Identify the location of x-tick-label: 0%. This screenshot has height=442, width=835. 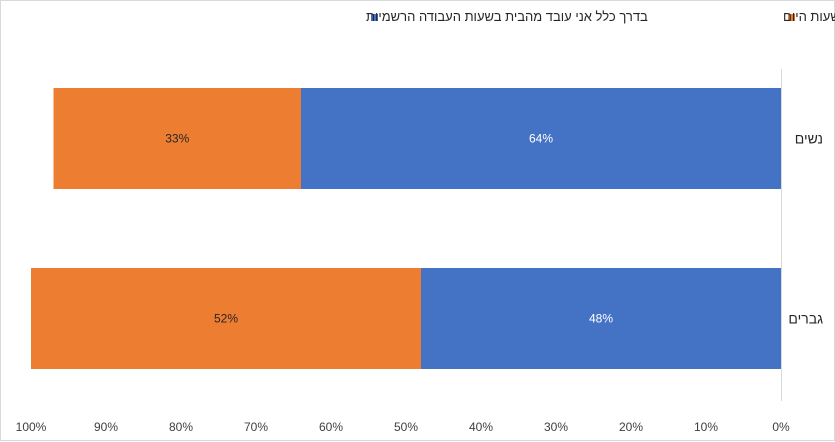
(781, 427).